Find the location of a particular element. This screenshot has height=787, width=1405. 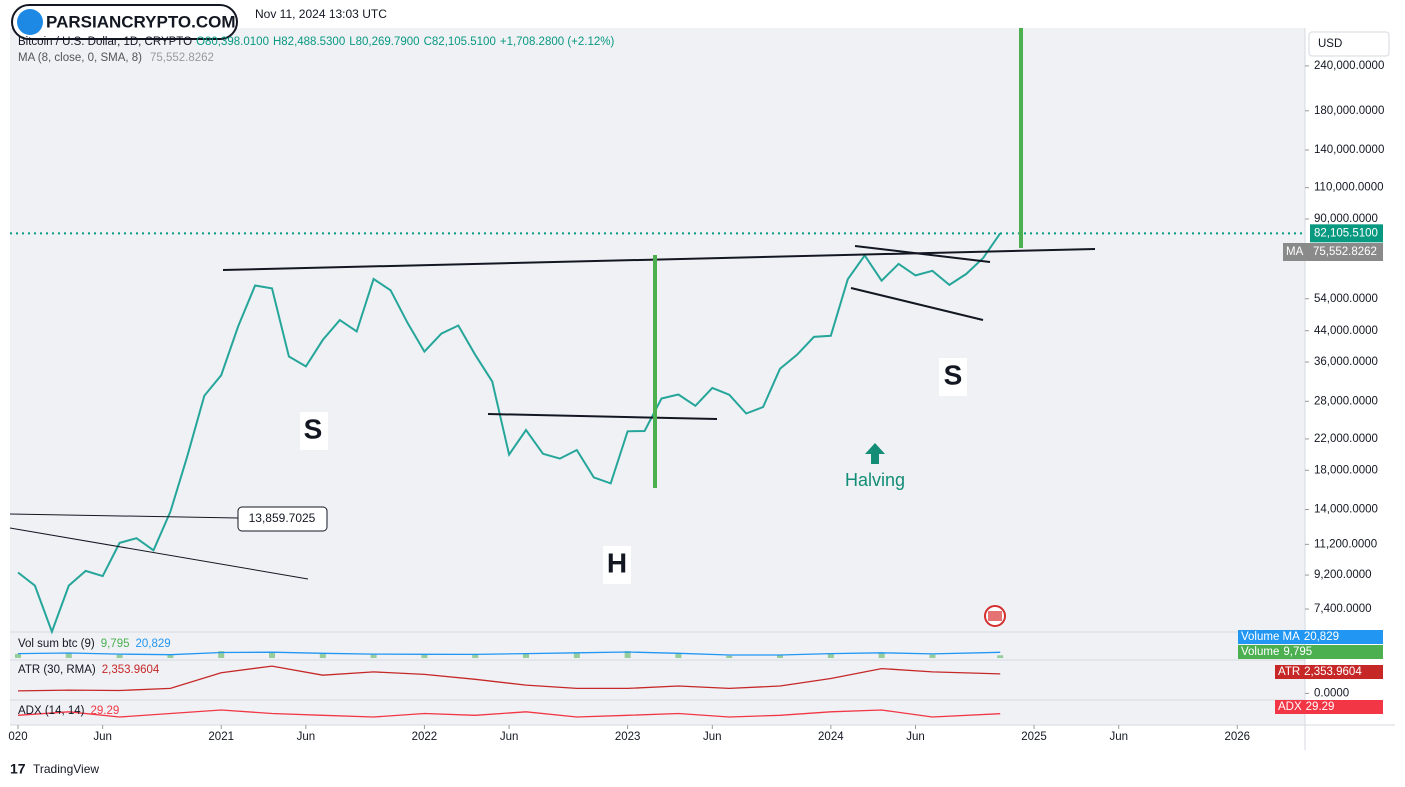

pane-value: 2,353.9604 is located at coordinates (131, 670).